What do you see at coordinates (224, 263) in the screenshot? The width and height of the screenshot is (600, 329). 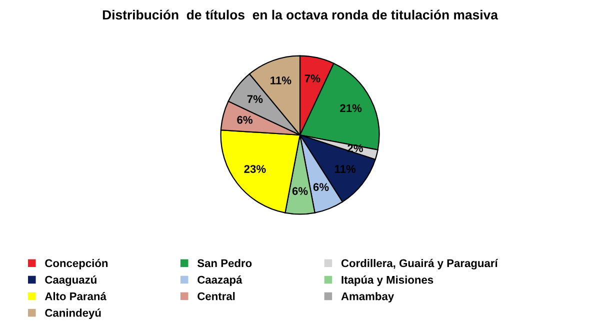 I see `legend-label: San Pedro` at bounding box center [224, 263].